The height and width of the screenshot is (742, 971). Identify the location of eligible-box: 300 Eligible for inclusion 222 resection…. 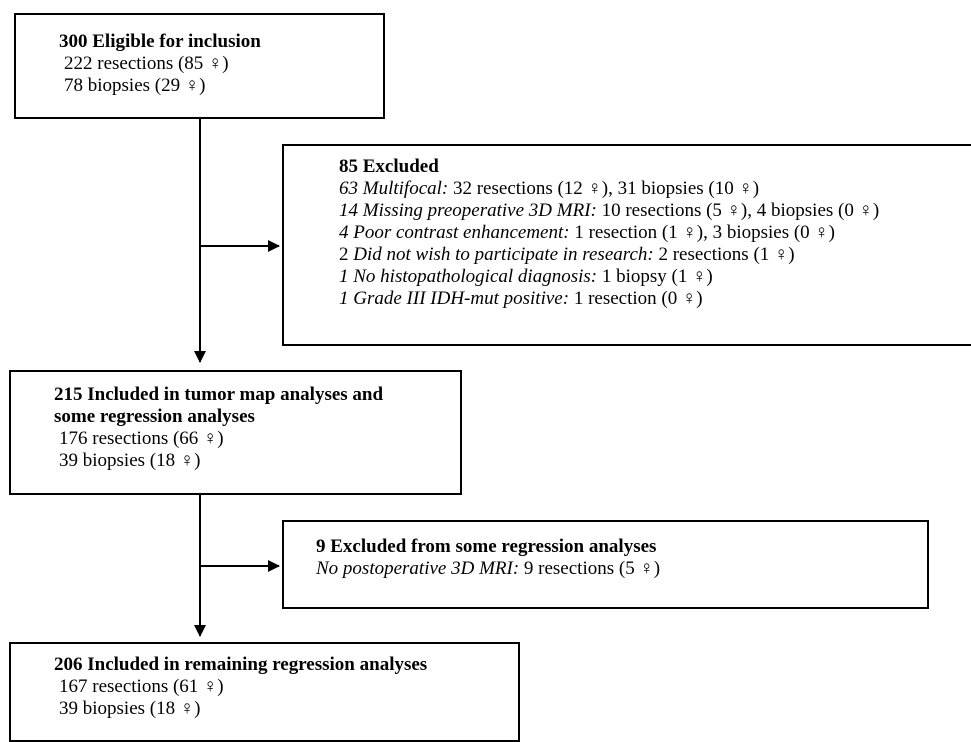
(199, 66).